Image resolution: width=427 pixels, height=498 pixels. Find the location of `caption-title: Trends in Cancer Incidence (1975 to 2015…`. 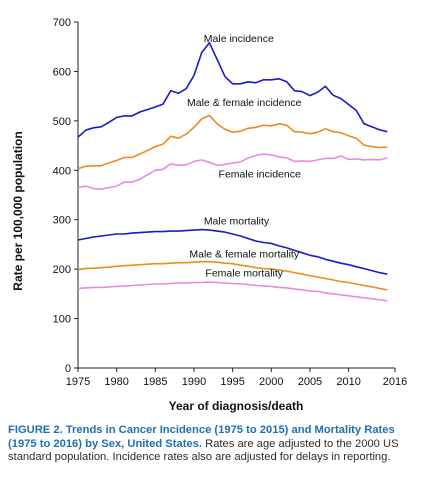

caption-title: Trends in Cancer Incidence (1975 to 2015… is located at coordinates (201, 437).